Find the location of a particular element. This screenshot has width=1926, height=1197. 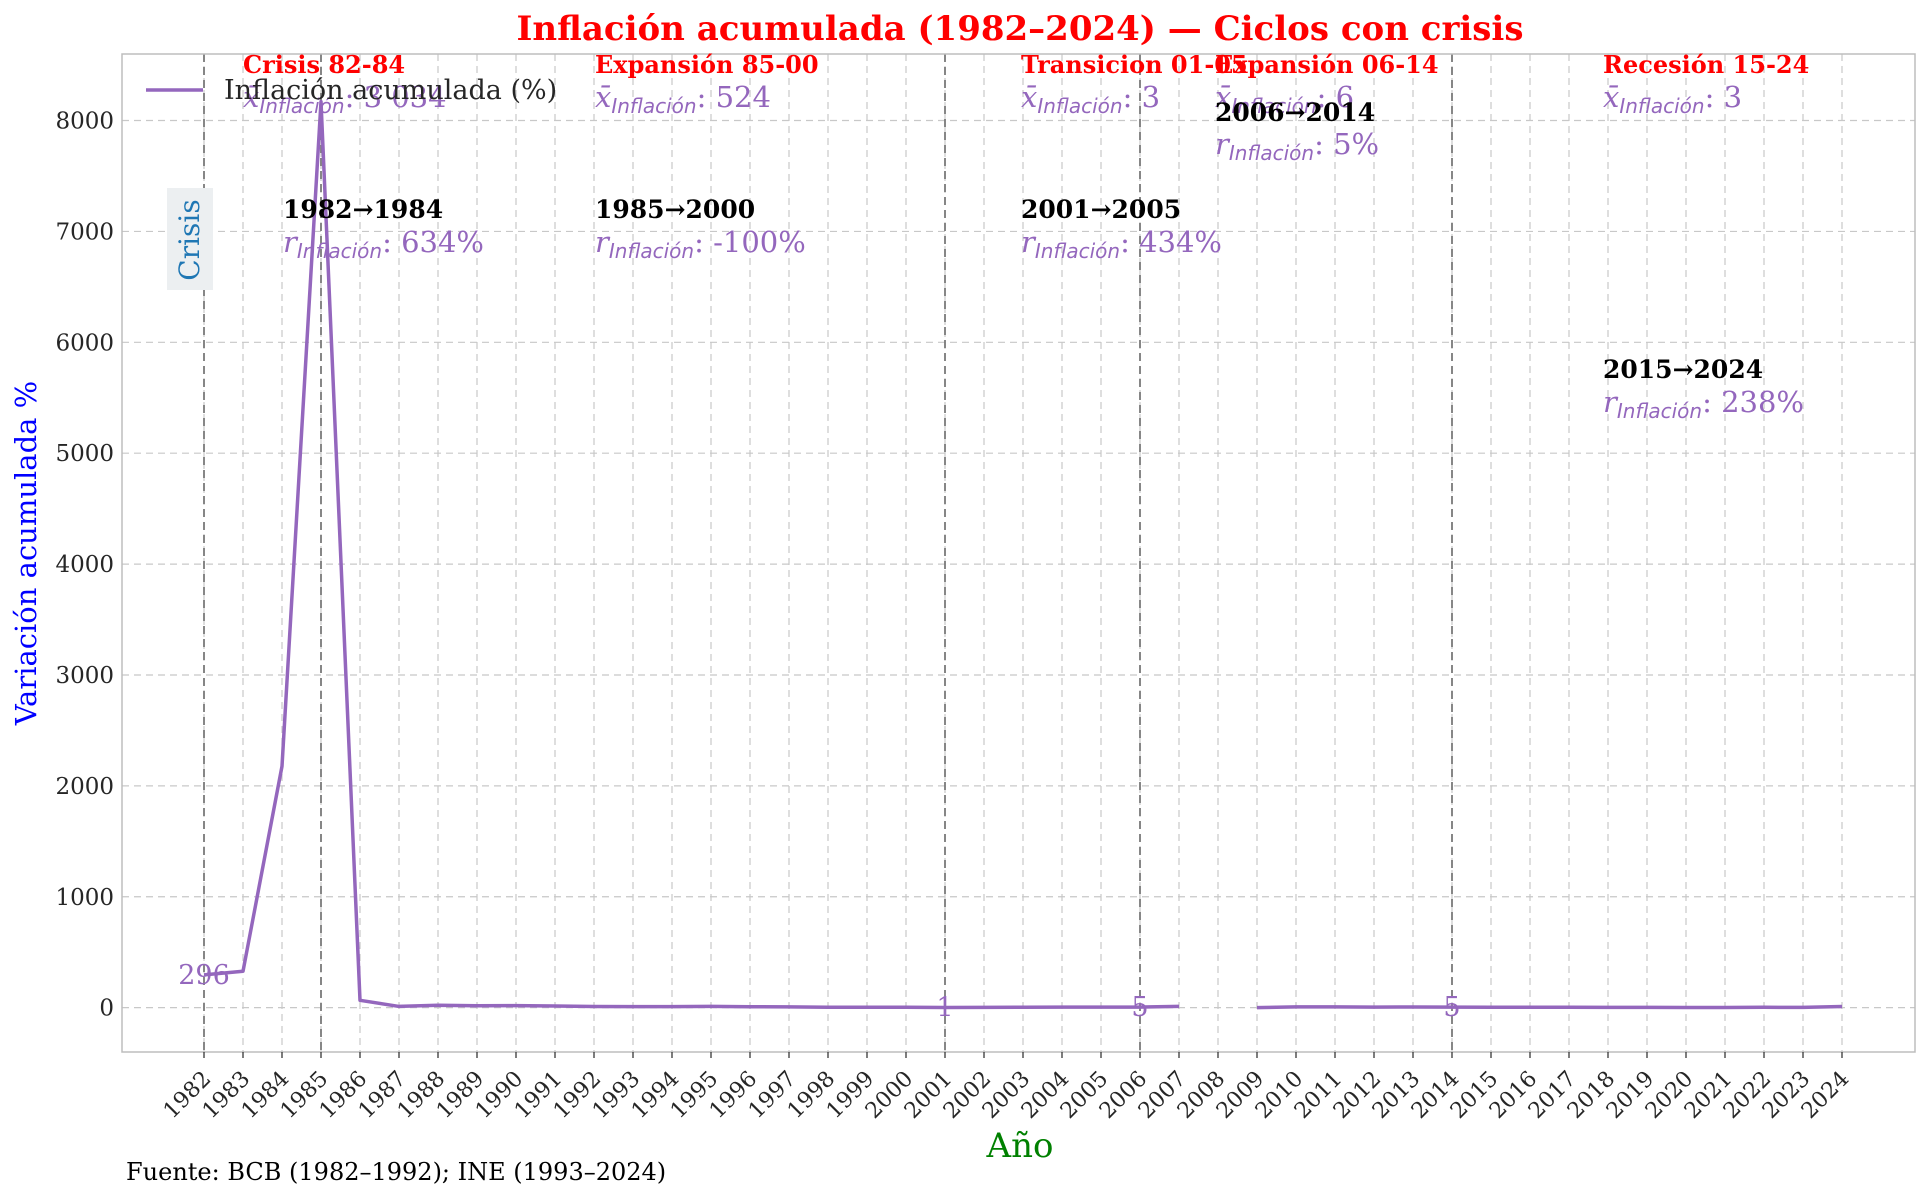

cycle-title: Expansión 06-14 is located at coordinates (1327, 64).